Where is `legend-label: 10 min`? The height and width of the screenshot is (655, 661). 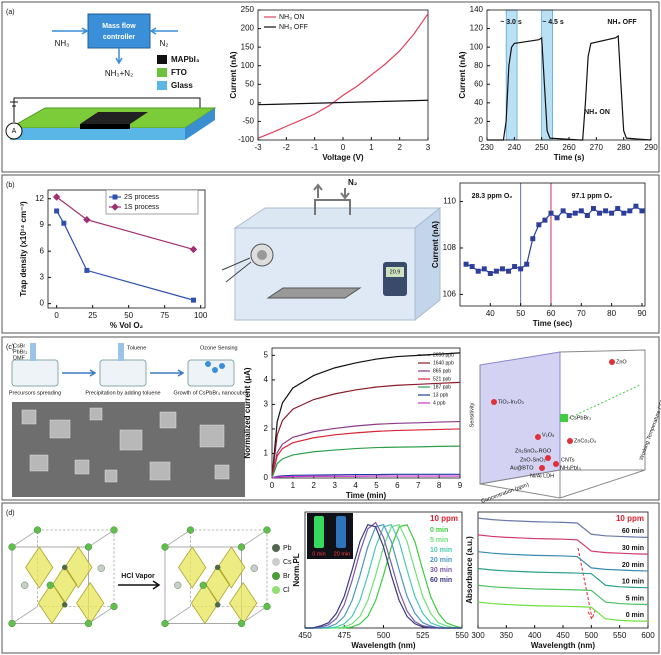
legend-label: 10 min is located at coordinates (441, 550).